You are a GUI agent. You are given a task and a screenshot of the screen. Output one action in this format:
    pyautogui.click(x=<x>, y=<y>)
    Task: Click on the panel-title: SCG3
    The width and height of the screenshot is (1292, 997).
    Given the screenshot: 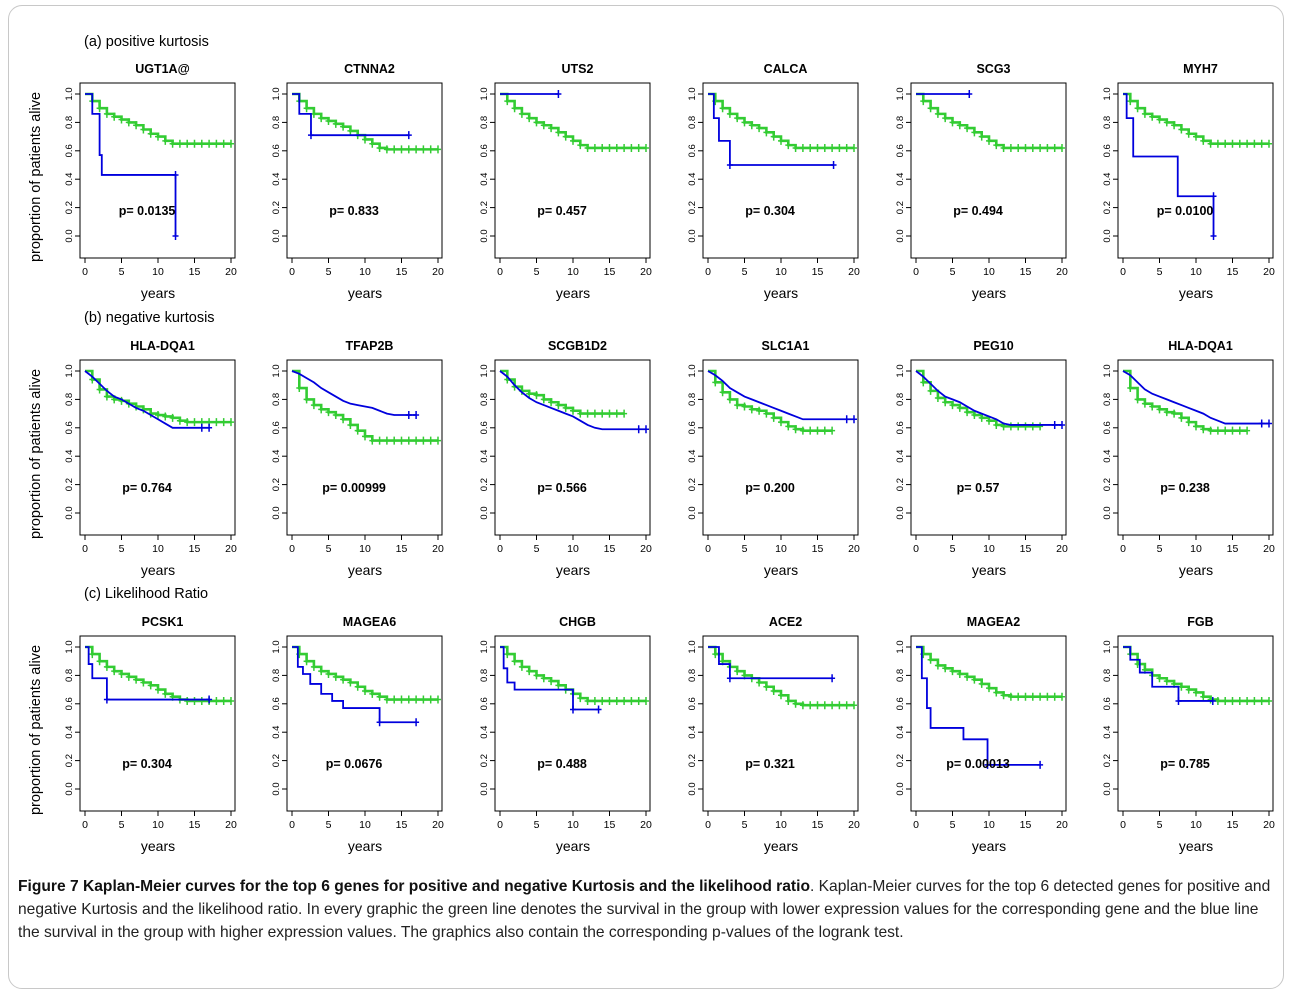 What is the action you would take?
    pyautogui.click(x=993, y=69)
    